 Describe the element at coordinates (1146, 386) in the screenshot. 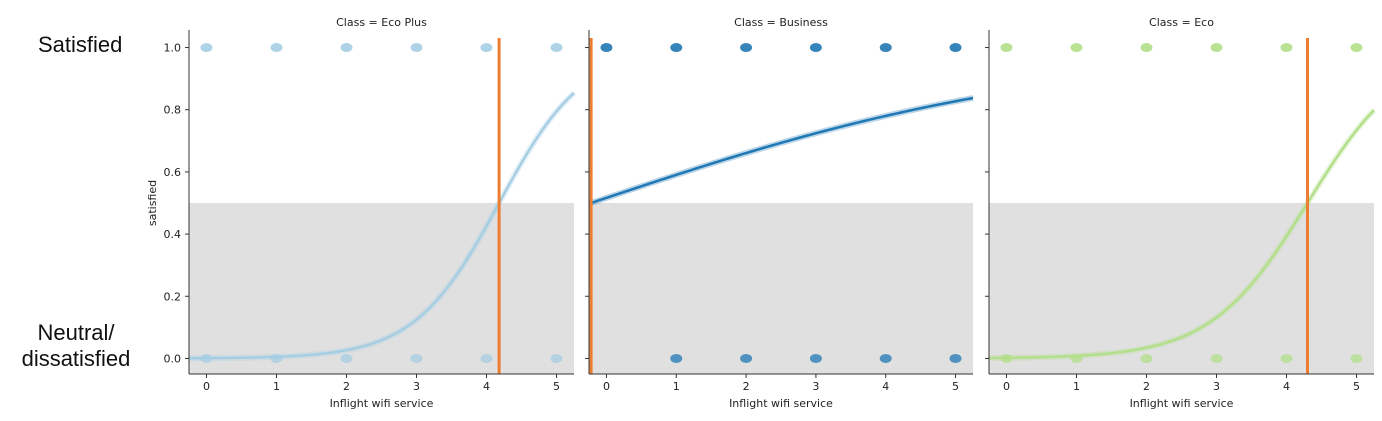

I see `panel3-x-tick-label: 2` at that location.